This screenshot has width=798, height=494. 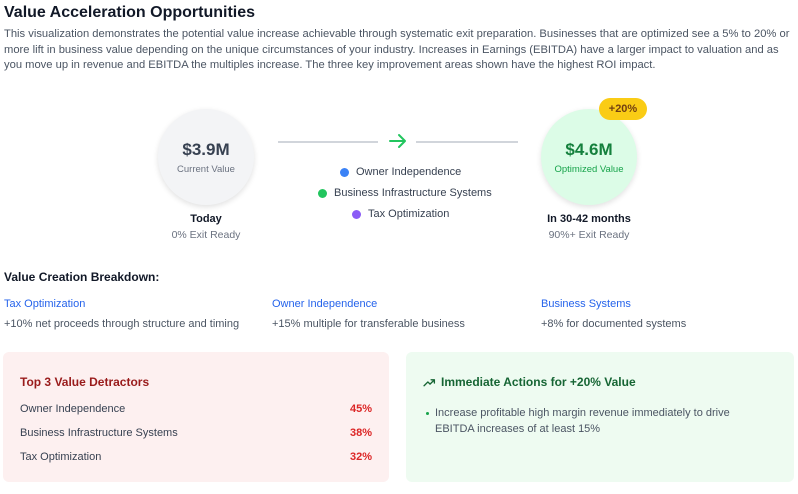 I want to click on optimized-value-circle: $4.6M Optimized Value, so click(x=589, y=157).